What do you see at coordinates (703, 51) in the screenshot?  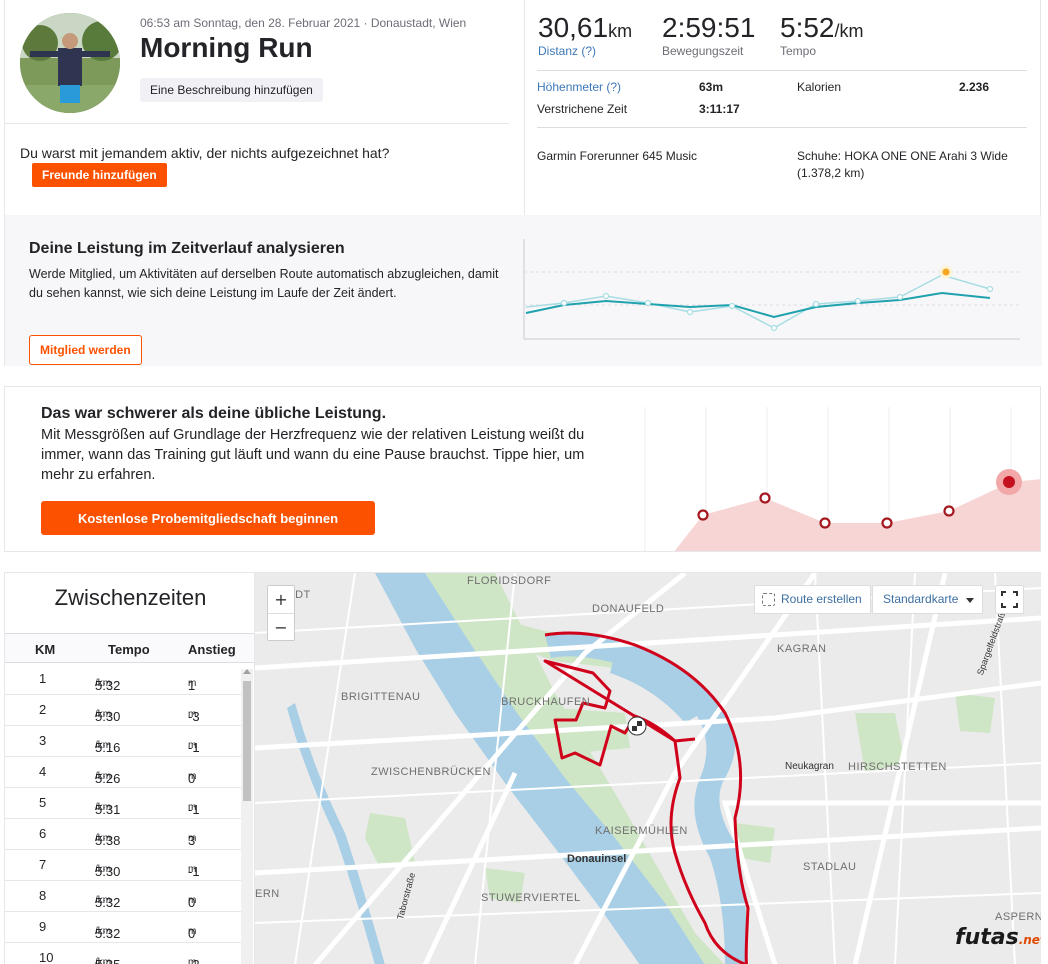 I see `moving-time-label: Bewegungszeit` at bounding box center [703, 51].